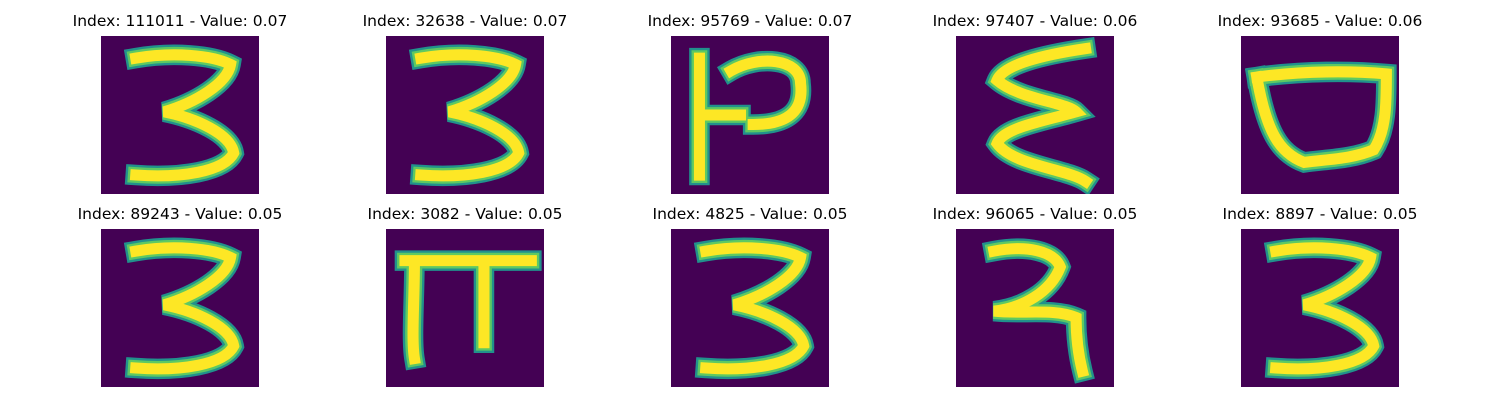 Image resolution: width=1500 pixels, height=400 pixels. What do you see at coordinates (1320, 214) in the screenshot?
I see `panel-title: Index: 8897 - Value: 0.05` at bounding box center [1320, 214].